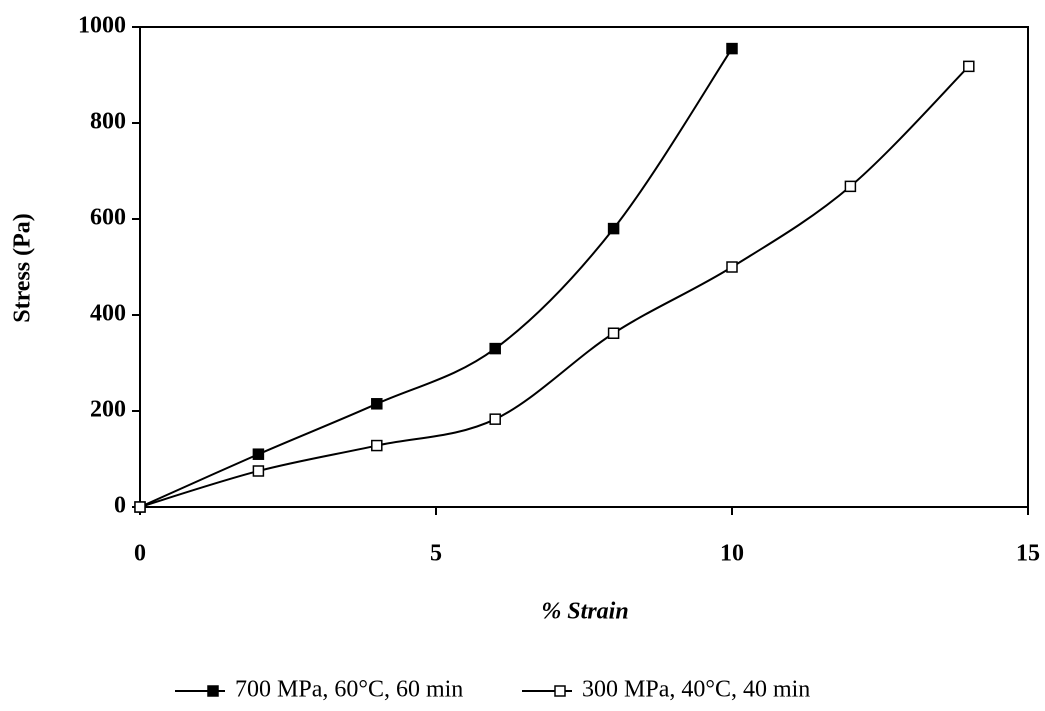 The height and width of the screenshot is (711, 1045). Describe the element at coordinates (584, 612) in the screenshot. I see `x-axis-label: % Strain` at that location.